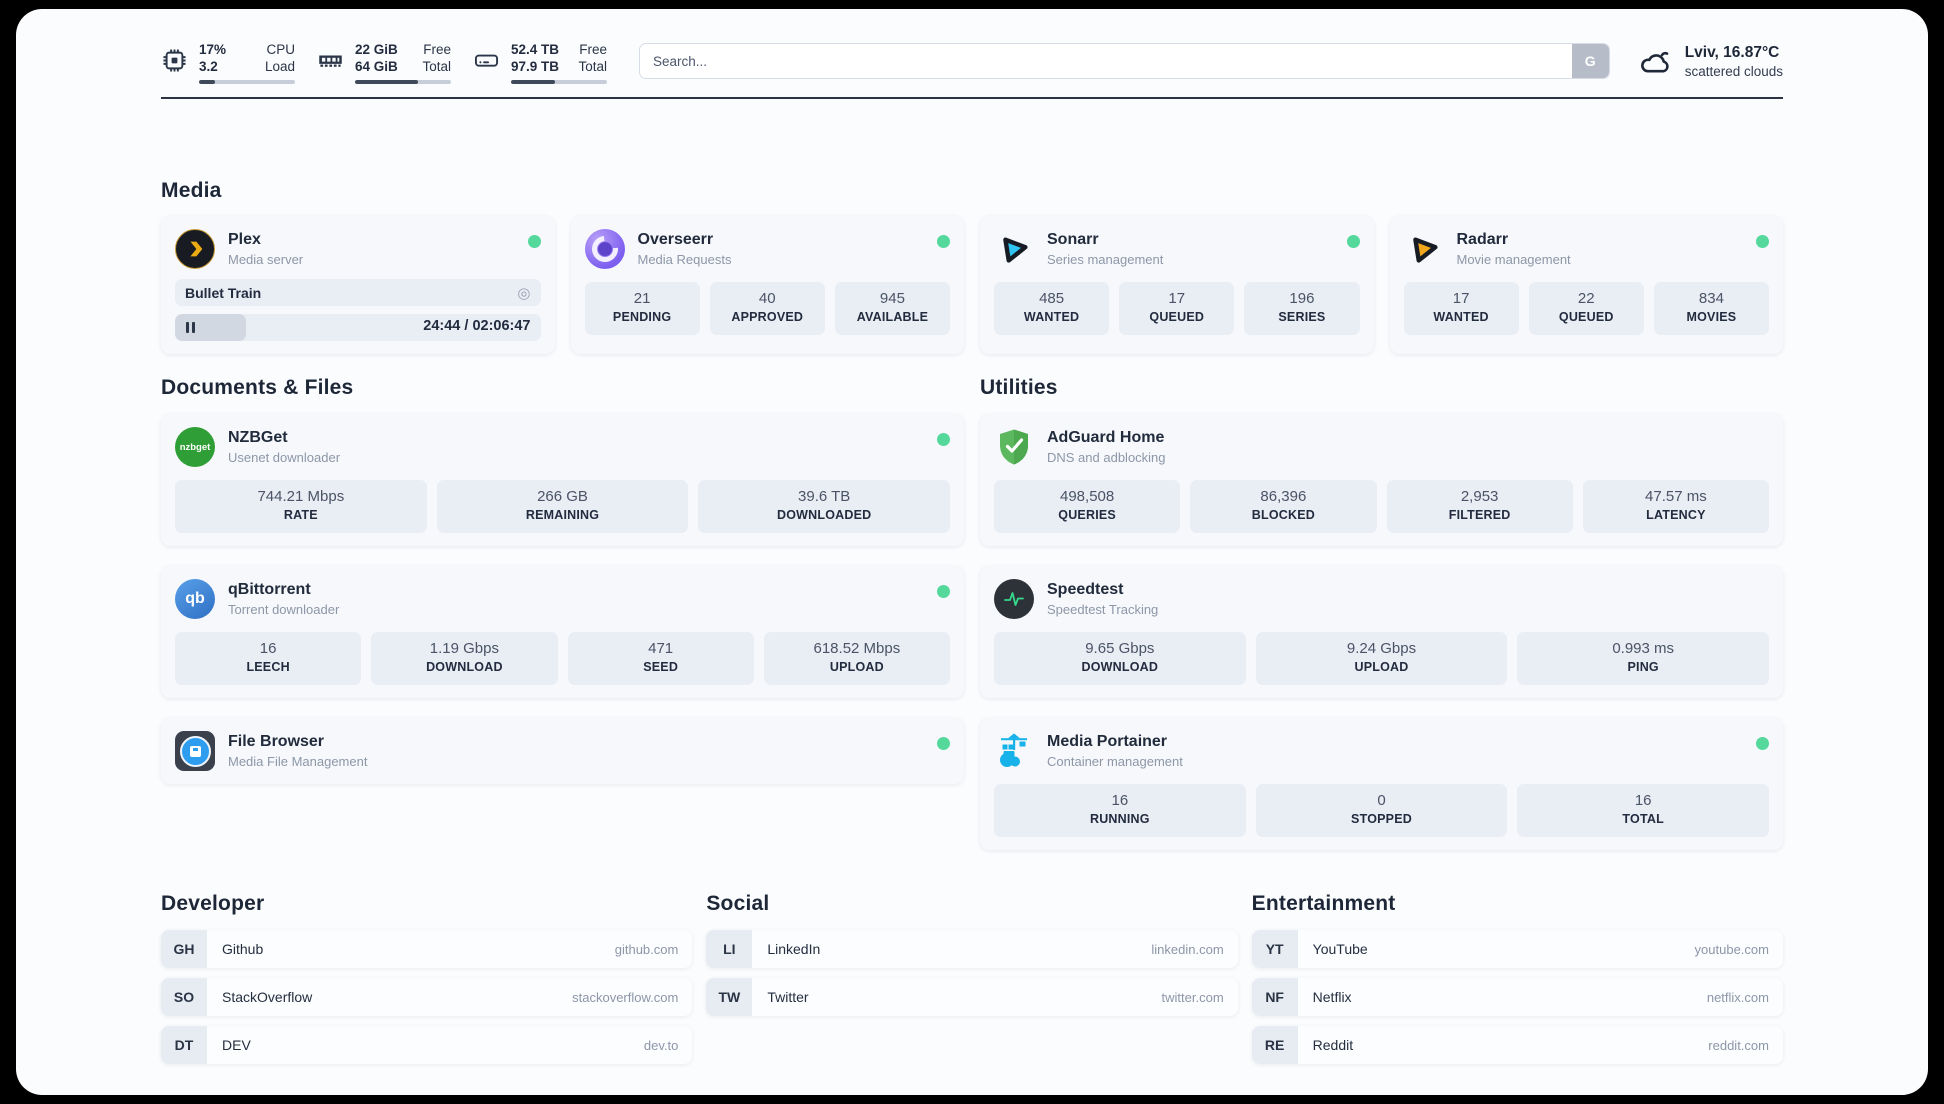  I want to click on stat-upload: 618.52 Mbps UPLOAD, so click(856, 658).